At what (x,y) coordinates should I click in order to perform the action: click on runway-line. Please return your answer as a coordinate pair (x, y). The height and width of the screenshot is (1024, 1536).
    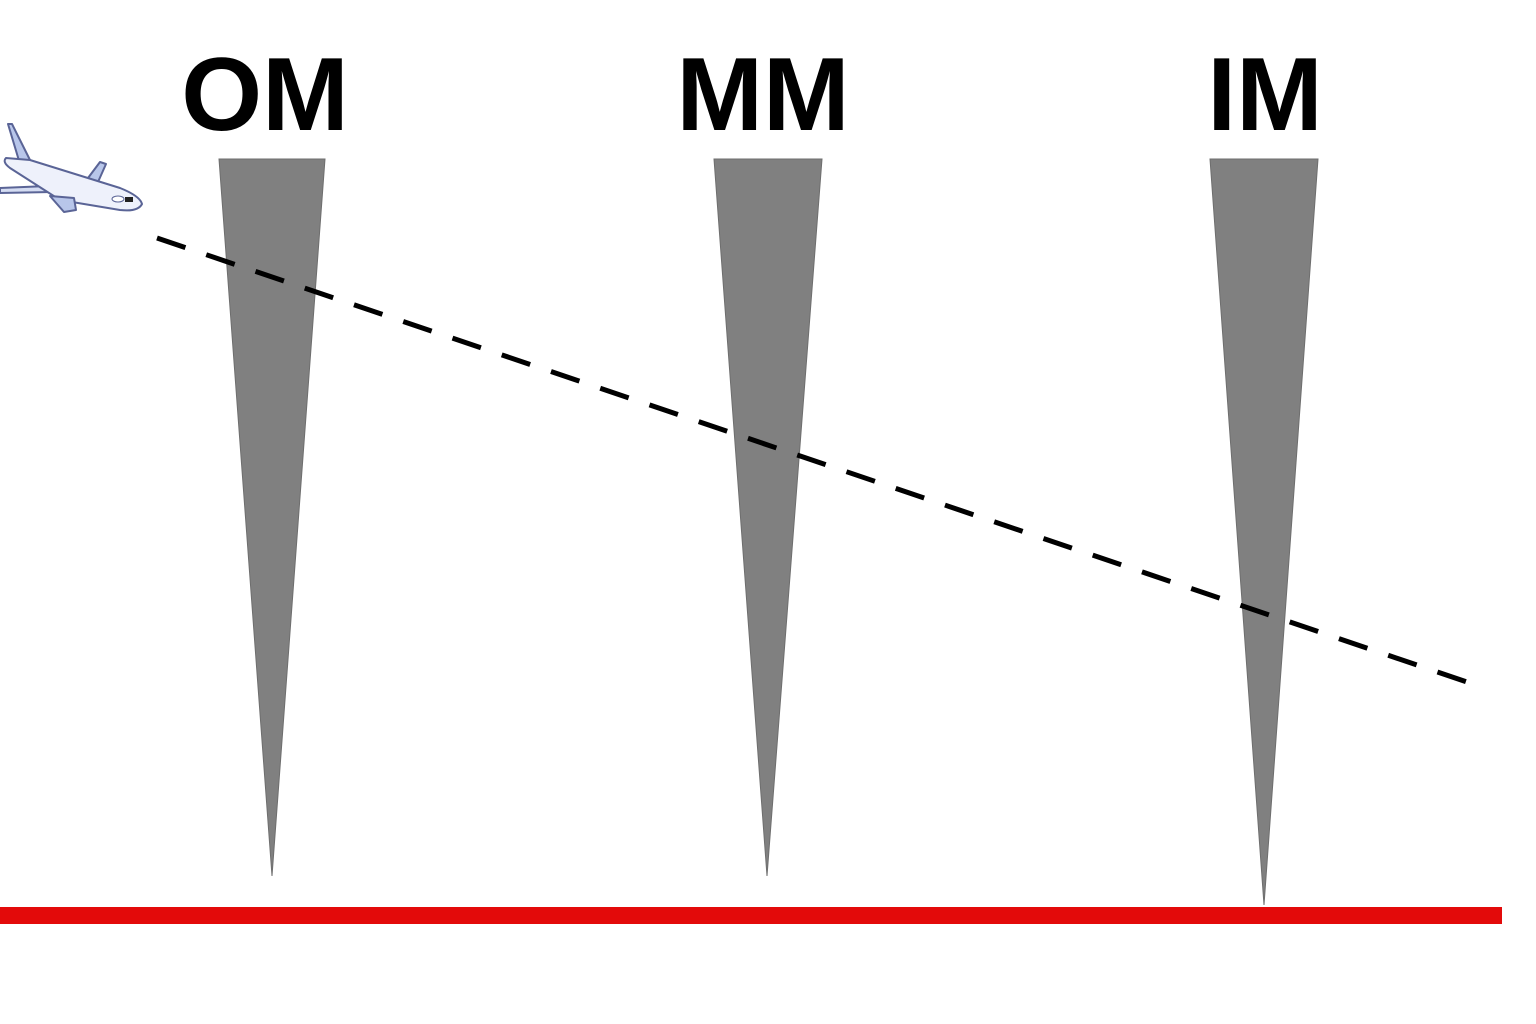
    Looking at the image, I should click on (751, 915).